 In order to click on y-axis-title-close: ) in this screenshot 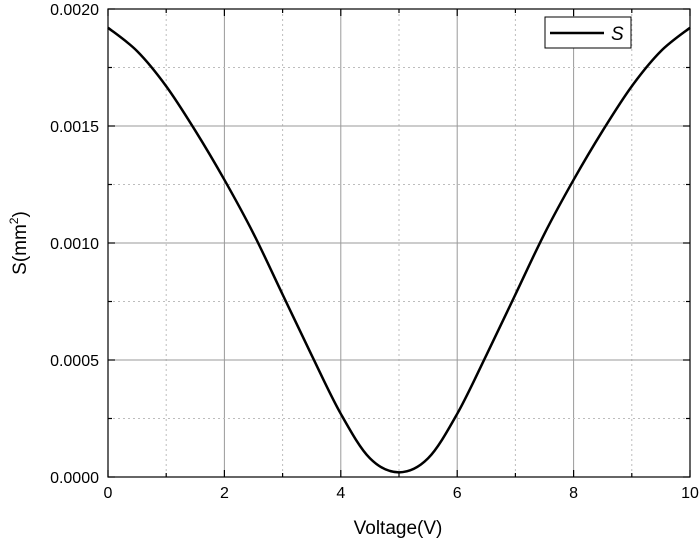, I will do `click(20, 214)`.